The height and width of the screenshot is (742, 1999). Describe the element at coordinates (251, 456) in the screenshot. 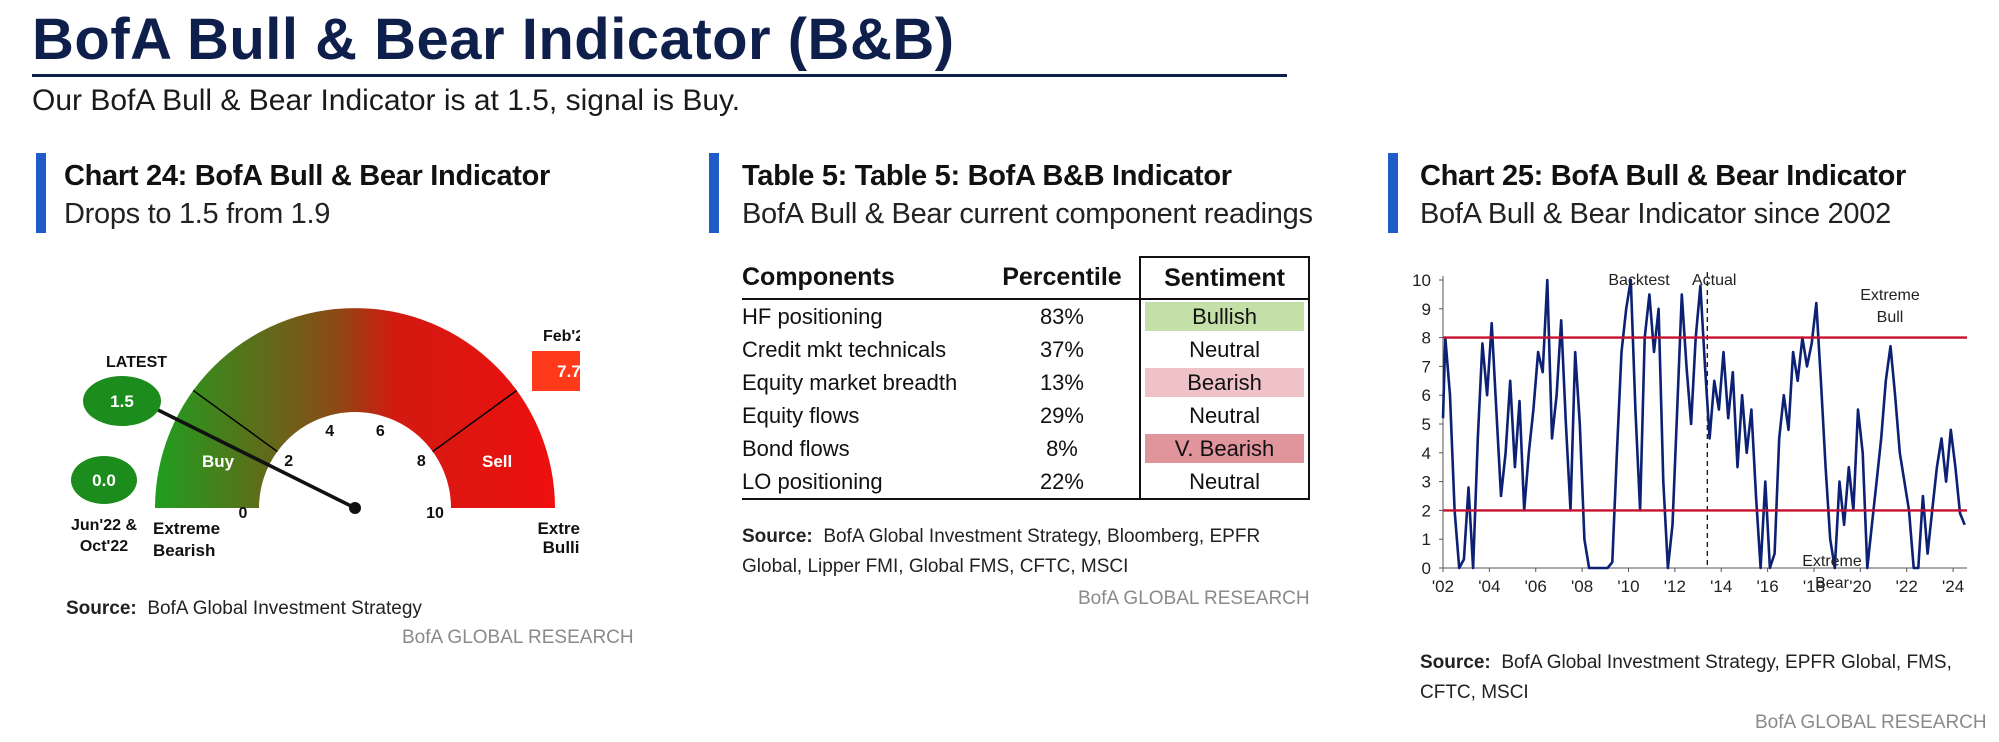

I see `gauge-needle` at that location.